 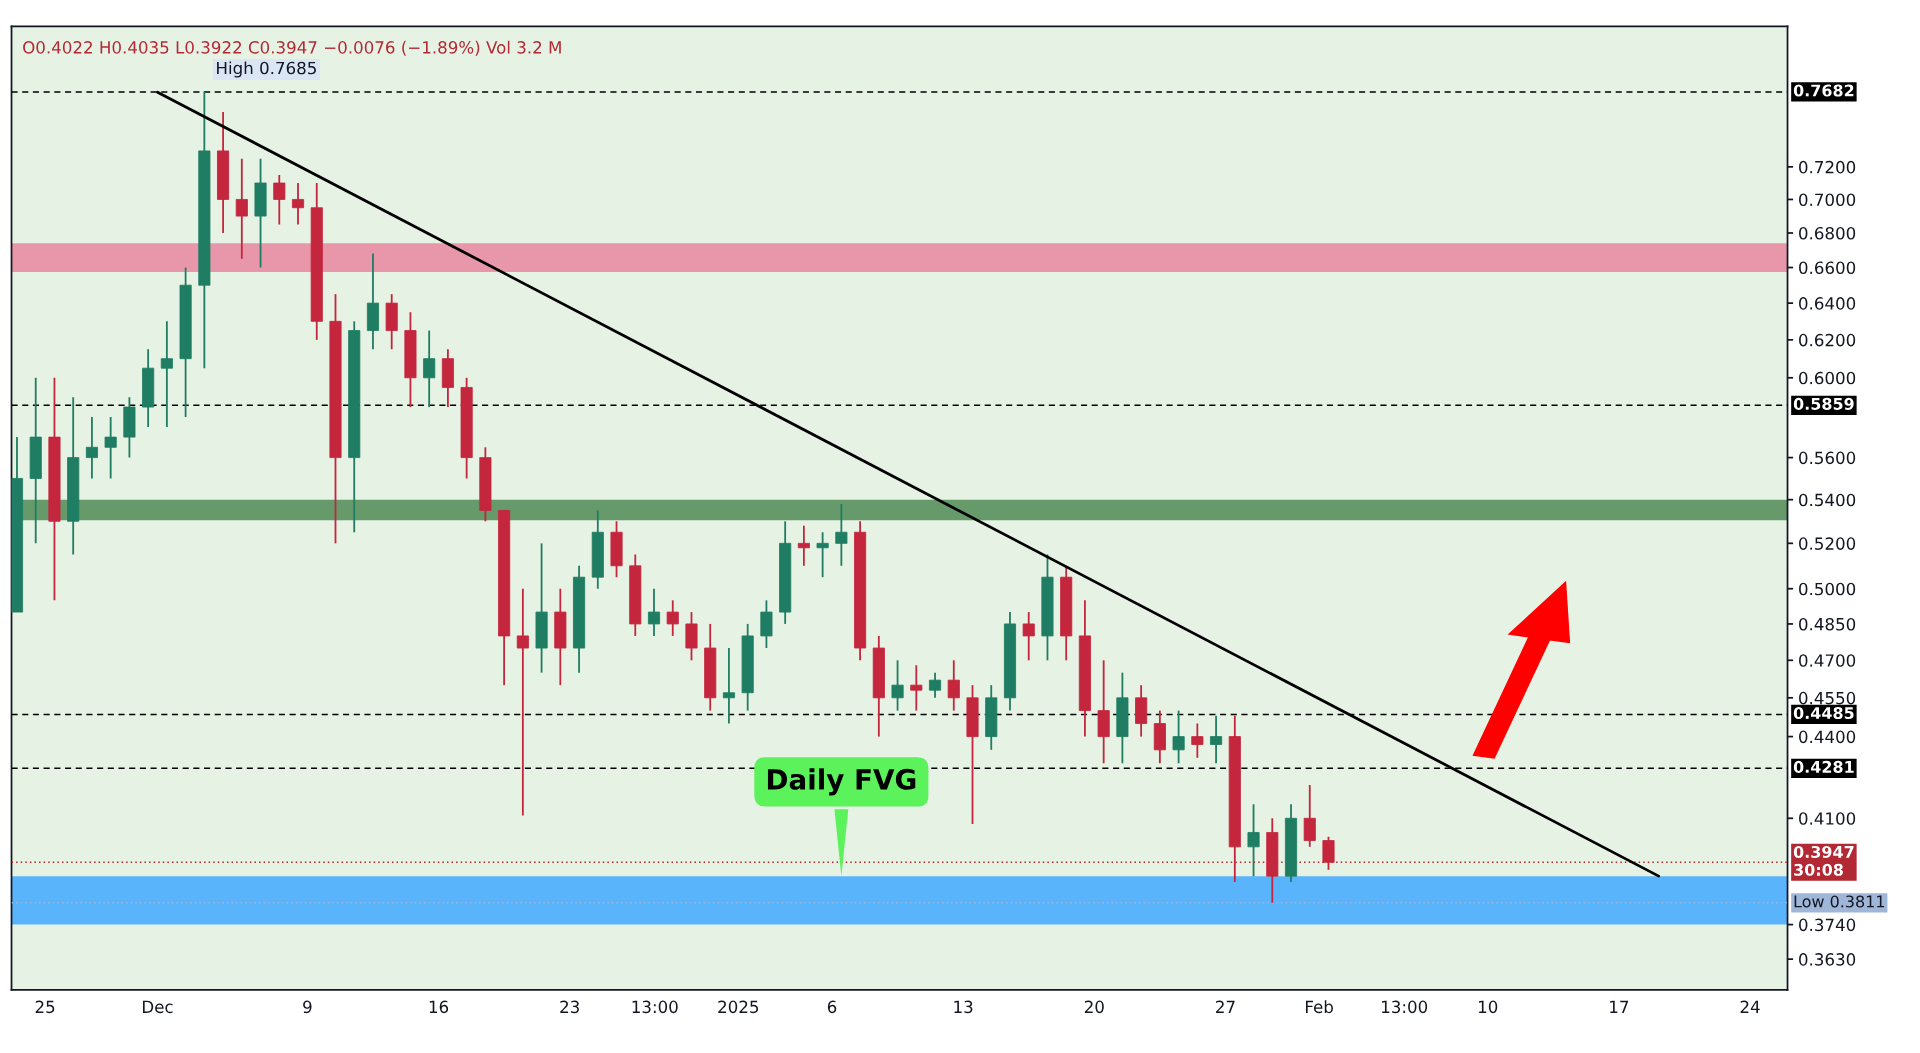 What do you see at coordinates (158, 1007) in the screenshot?
I see `x-tick-label: Dec` at bounding box center [158, 1007].